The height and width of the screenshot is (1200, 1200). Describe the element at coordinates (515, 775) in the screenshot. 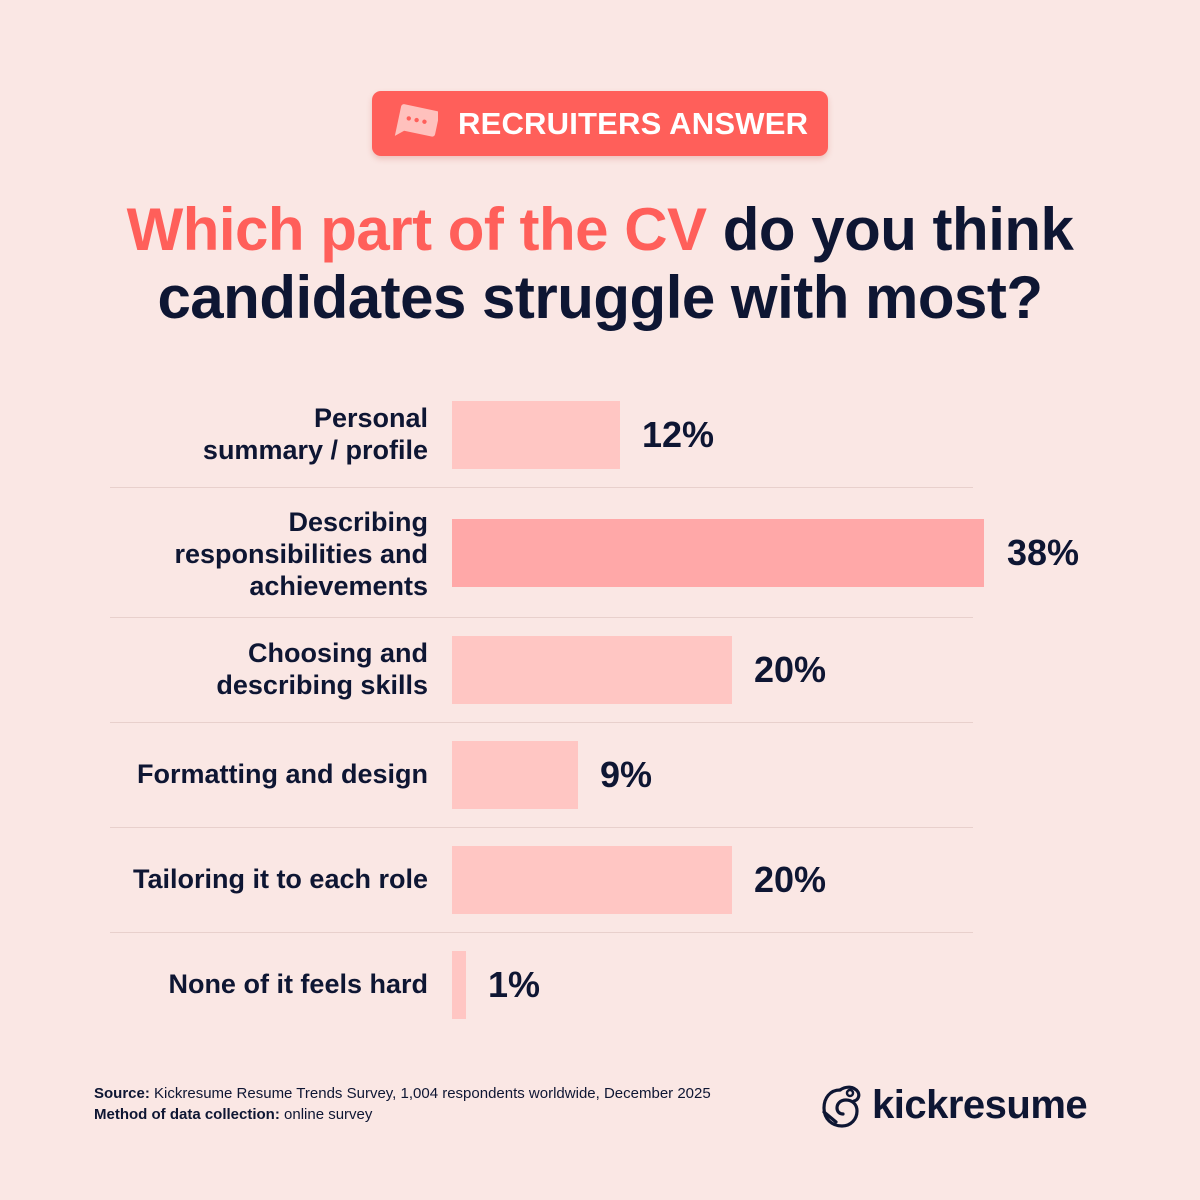

I see `bar-formatting-design` at that location.